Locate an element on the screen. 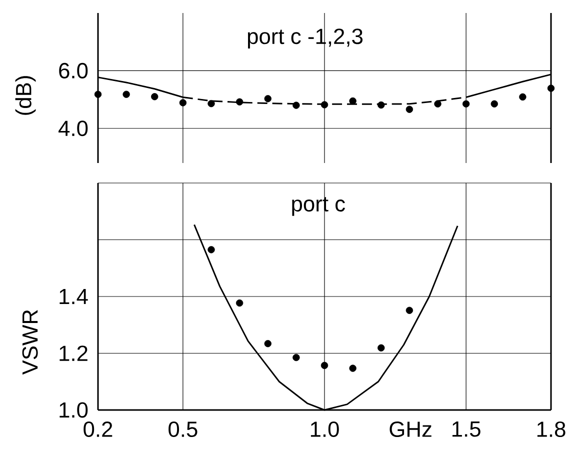 This screenshot has height=452, width=574. x-tick-label: 1.5 is located at coordinates (466, 429).